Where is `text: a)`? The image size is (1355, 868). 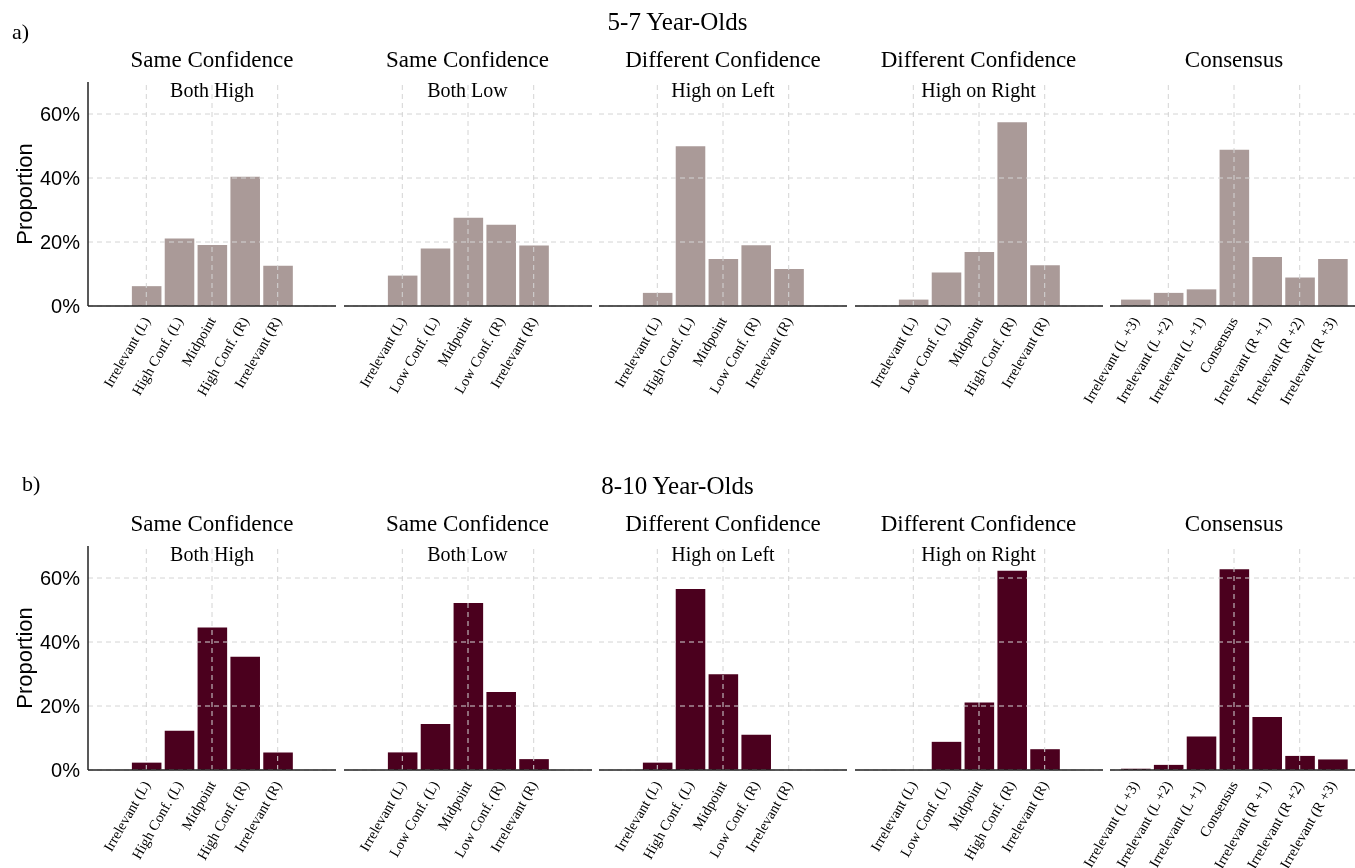 text: a) is located at coordinates (21, 31).